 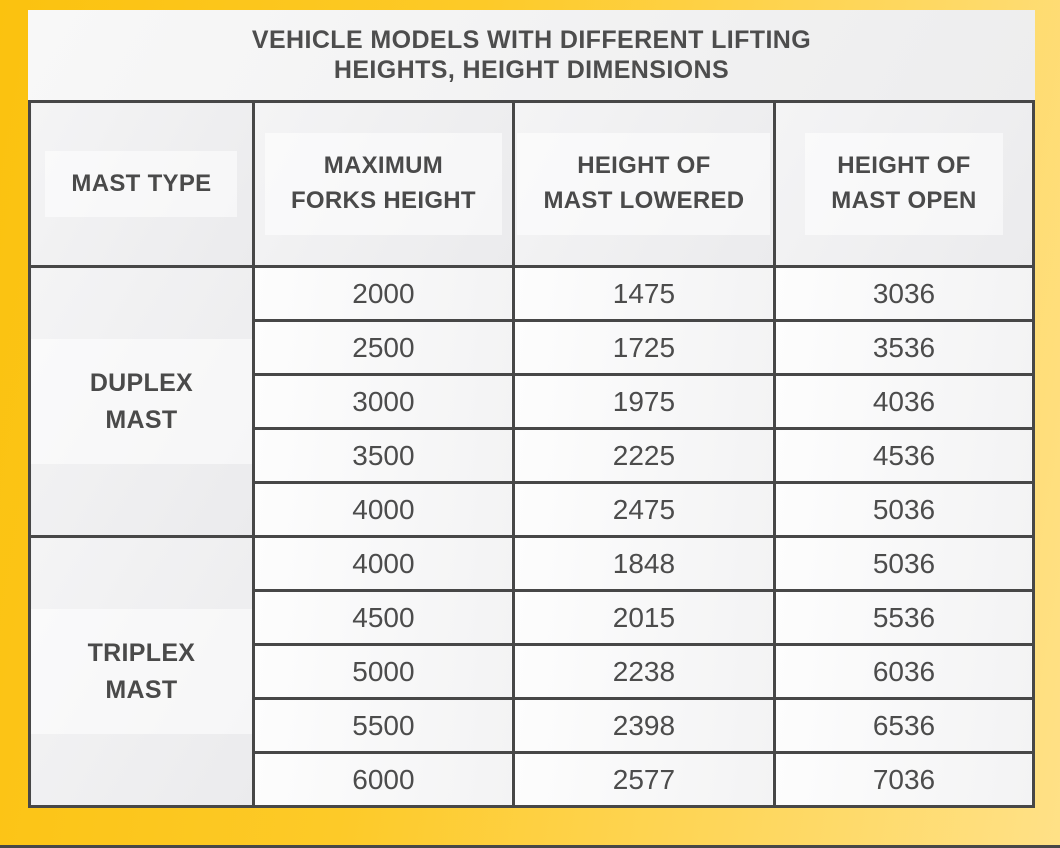 I want to click on value-cell: 2238, so click(x=643, y=671).